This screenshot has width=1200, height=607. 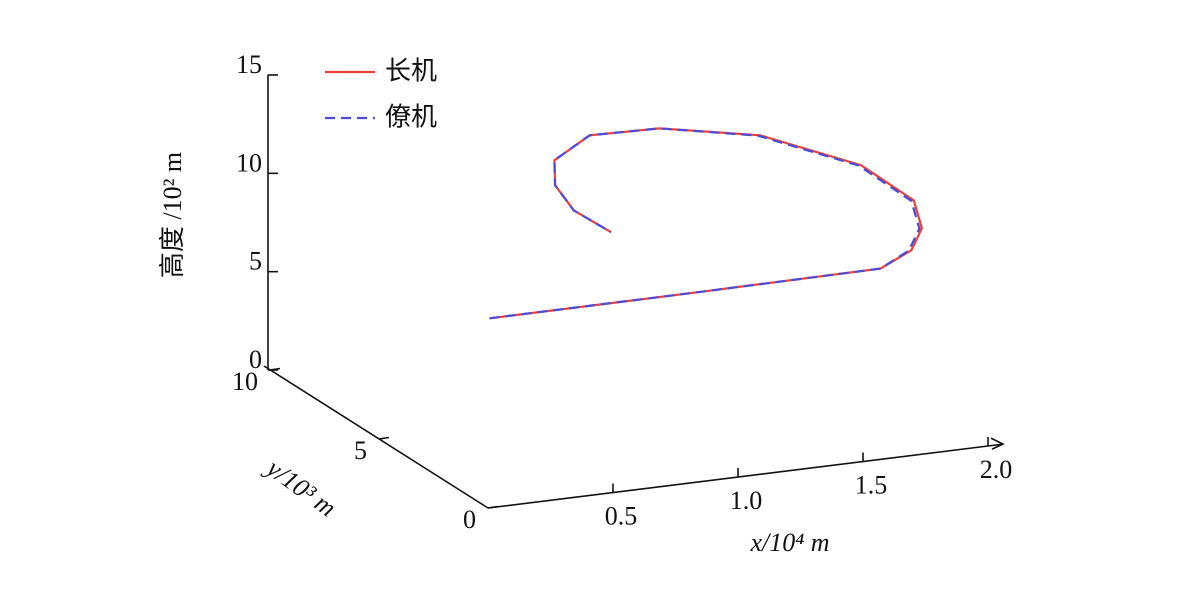 I want to click on z-tick-label: 15, so click(x=249, y=64).